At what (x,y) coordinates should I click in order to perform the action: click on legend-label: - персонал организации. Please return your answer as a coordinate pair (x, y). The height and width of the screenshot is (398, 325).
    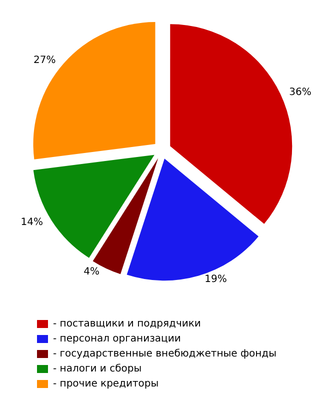
    Looking at the image, I should click on (117, 339).